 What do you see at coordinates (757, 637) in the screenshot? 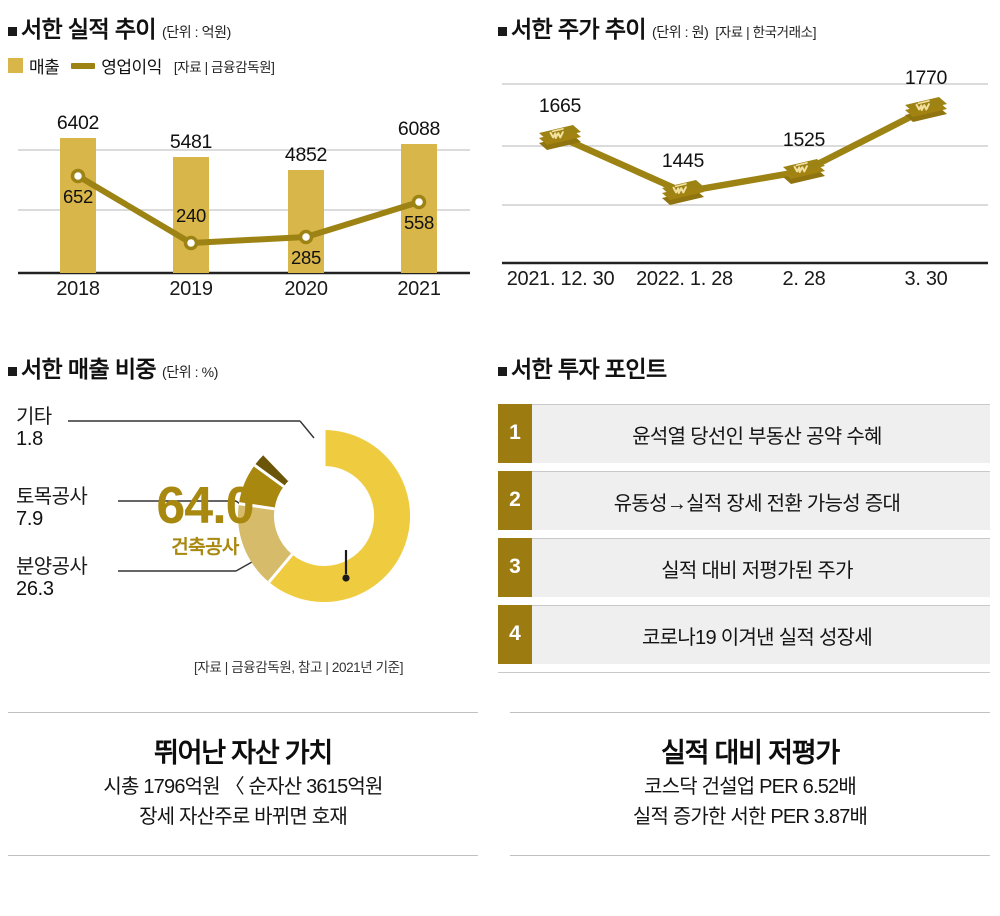
I see `point-text-4: 코로나19 이겨낸 실적 성장세` at bounding box center [757, 637].